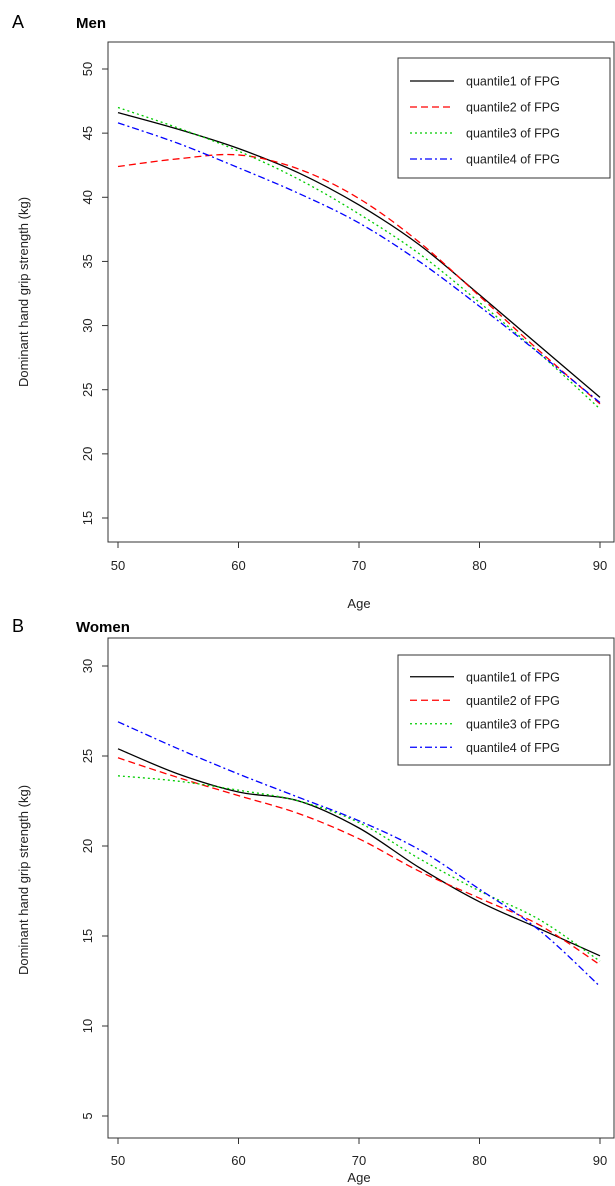 This screenshot has height=1186, width=615. Describe the element at coordinates (87, 133) in the screenshot. I see `y-tick-label: 45` at that location.